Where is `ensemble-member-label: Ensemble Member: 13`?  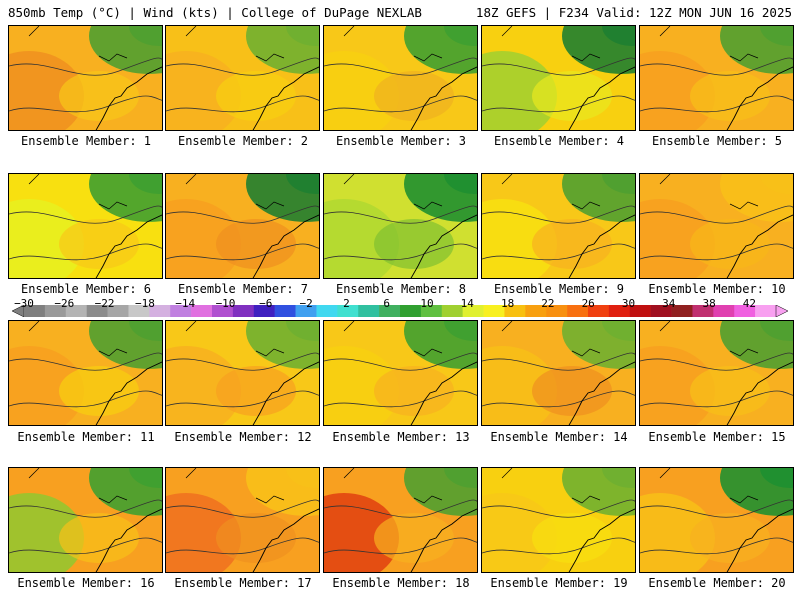 ensemble-member-label: Ensemble Member: 13 is located at coordinates (401, 437).